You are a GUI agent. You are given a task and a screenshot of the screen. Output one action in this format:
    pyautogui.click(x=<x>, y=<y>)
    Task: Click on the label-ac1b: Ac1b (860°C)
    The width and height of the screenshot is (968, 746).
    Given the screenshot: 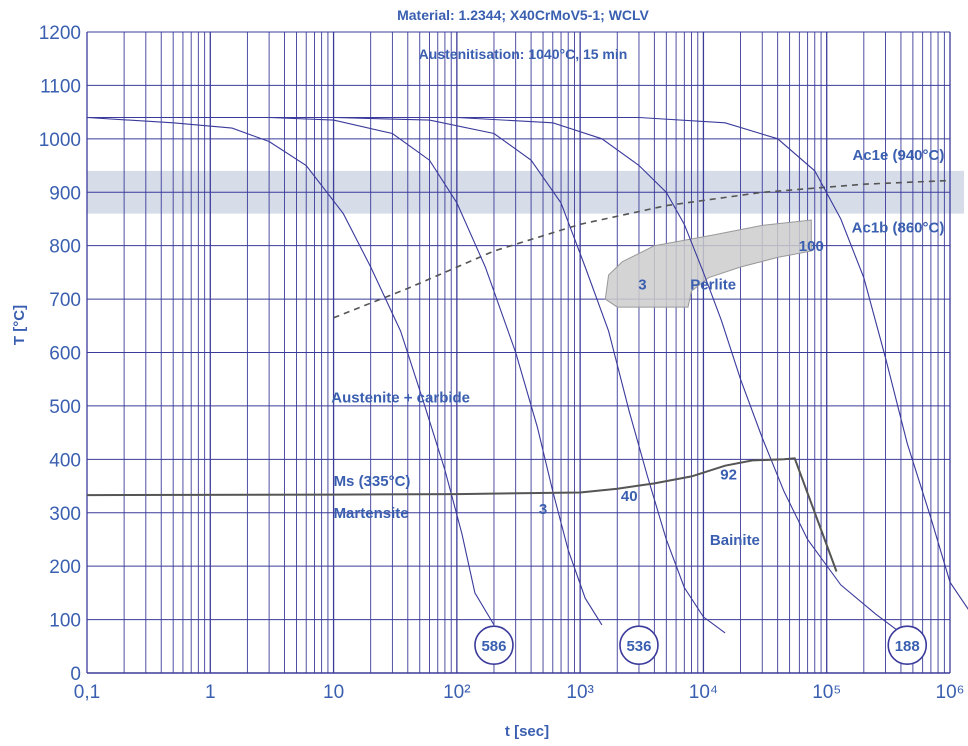 What is the action you would take?
    pyautogui.click(x=898, y=227)
    